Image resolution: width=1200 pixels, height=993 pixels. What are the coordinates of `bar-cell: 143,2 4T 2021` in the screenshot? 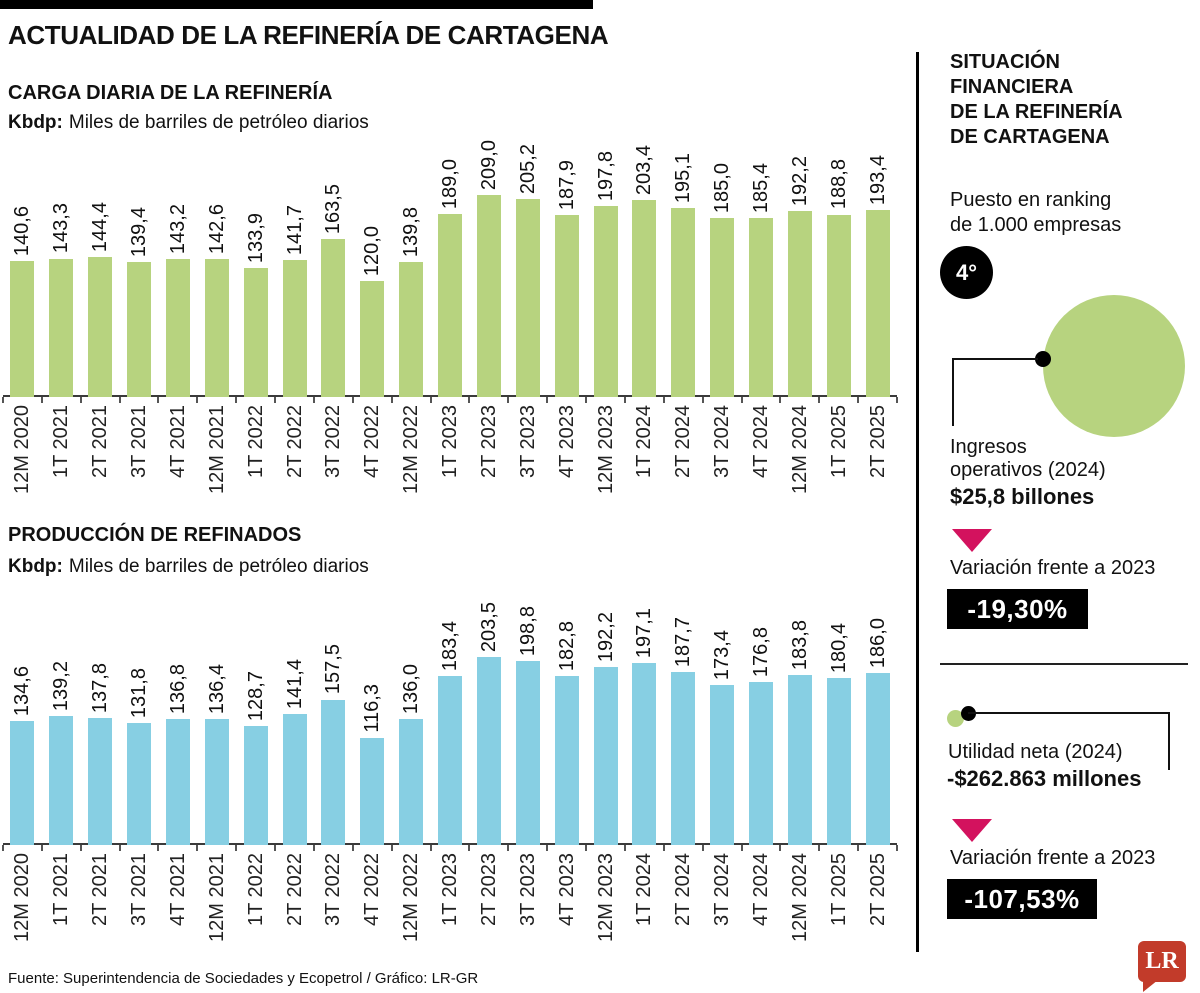 It's located at (178, 314).